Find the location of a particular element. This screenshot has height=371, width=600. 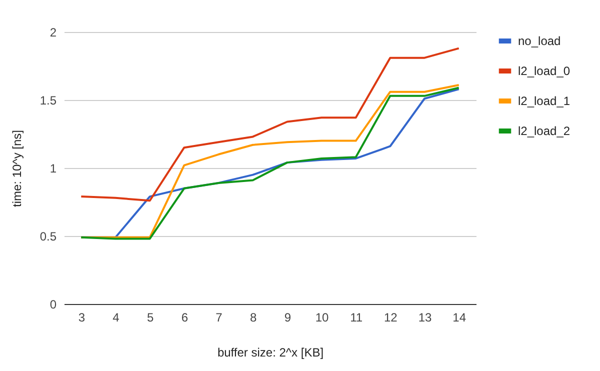

y-tick-label: 0.5 is located at coordinates (48, 237).